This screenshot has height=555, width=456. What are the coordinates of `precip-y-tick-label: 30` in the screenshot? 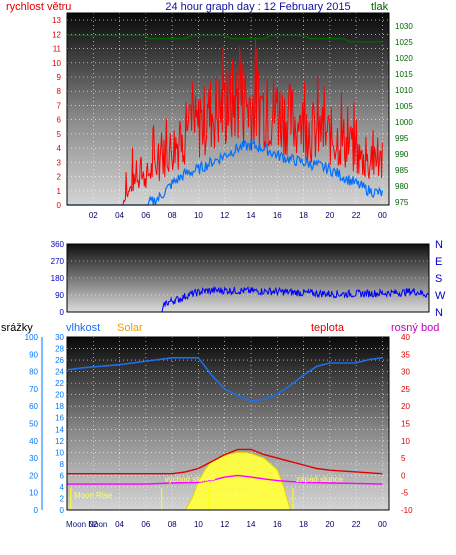 It's located at (33, 458).